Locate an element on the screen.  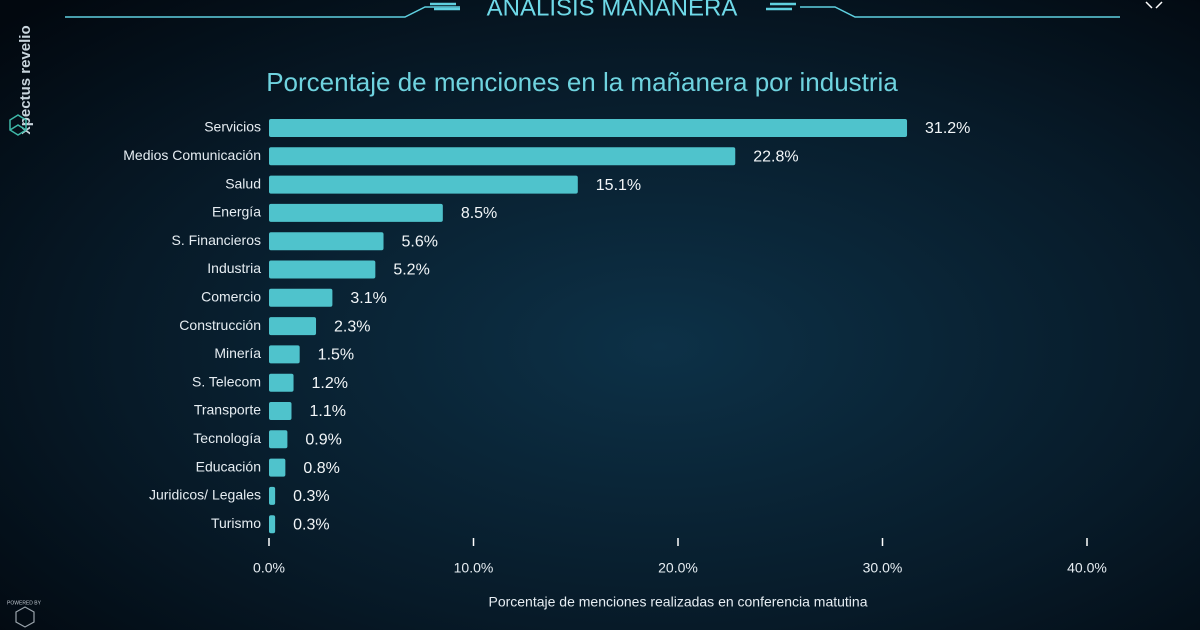
y-tick-label: S. Financieros is located at coordinates (216, 240).